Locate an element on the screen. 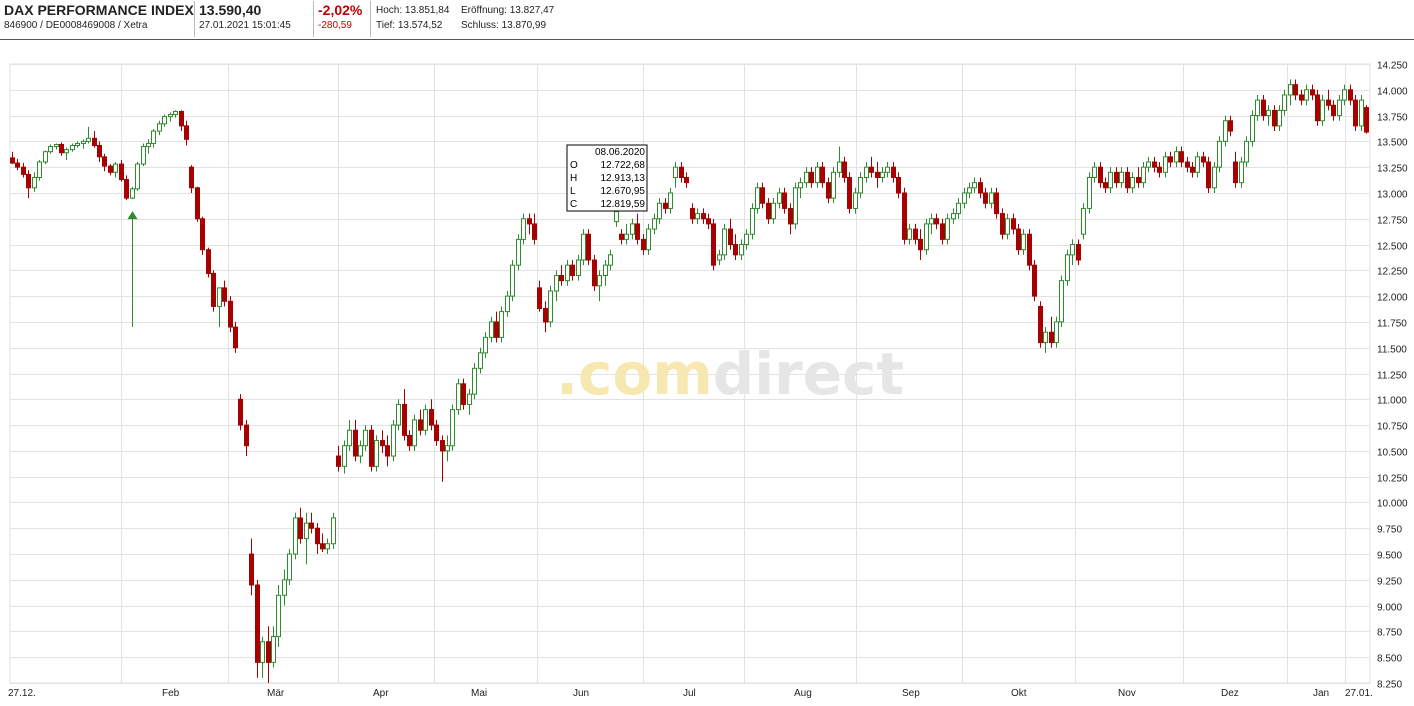  tooltip-close-label: C is located at coordinates (573, 204).